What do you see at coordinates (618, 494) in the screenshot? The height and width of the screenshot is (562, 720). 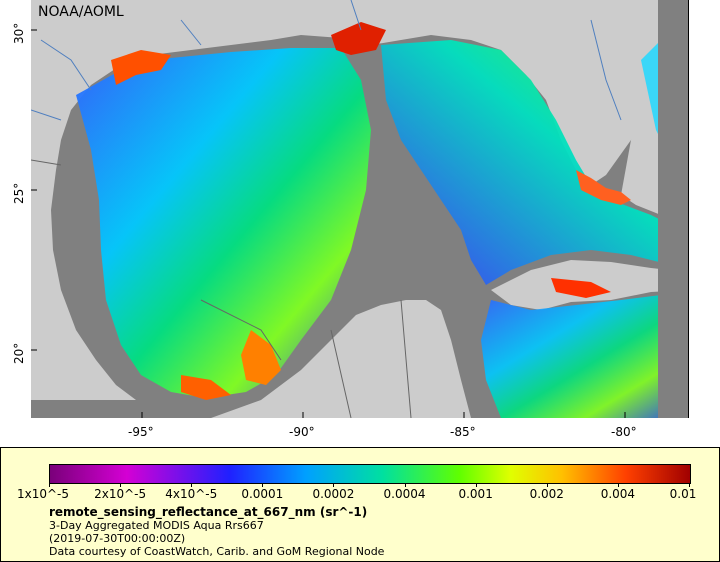 I see `colorbar-tick-label: 0.004` at bounding box center [618, 494].